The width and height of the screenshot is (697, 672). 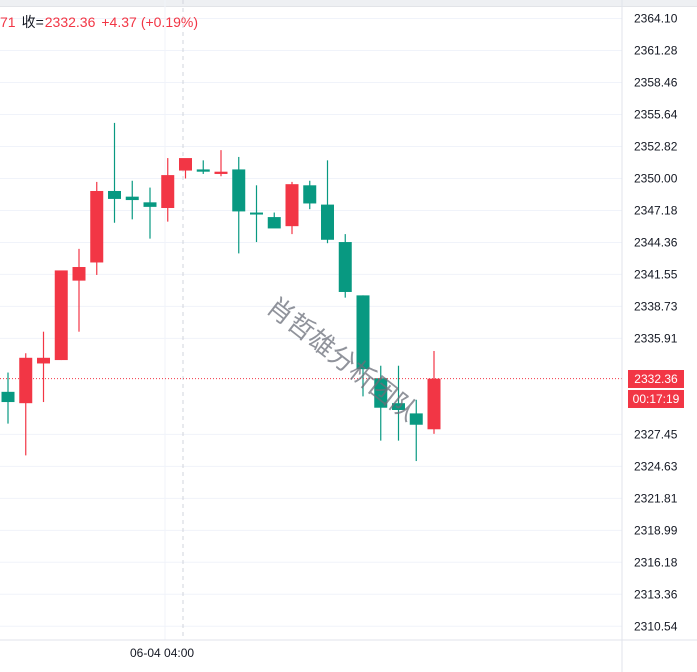 What do you see at coordinates (8, 22) in the screenshot?
I see `prev-value-fragment: 71` at bounding box center [8, 22].